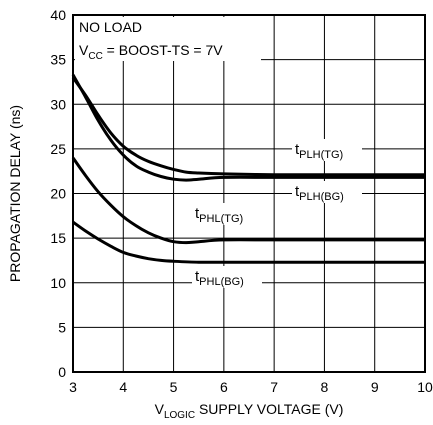  I want to click on series-label: tPHL(BG), so click(219, 278).